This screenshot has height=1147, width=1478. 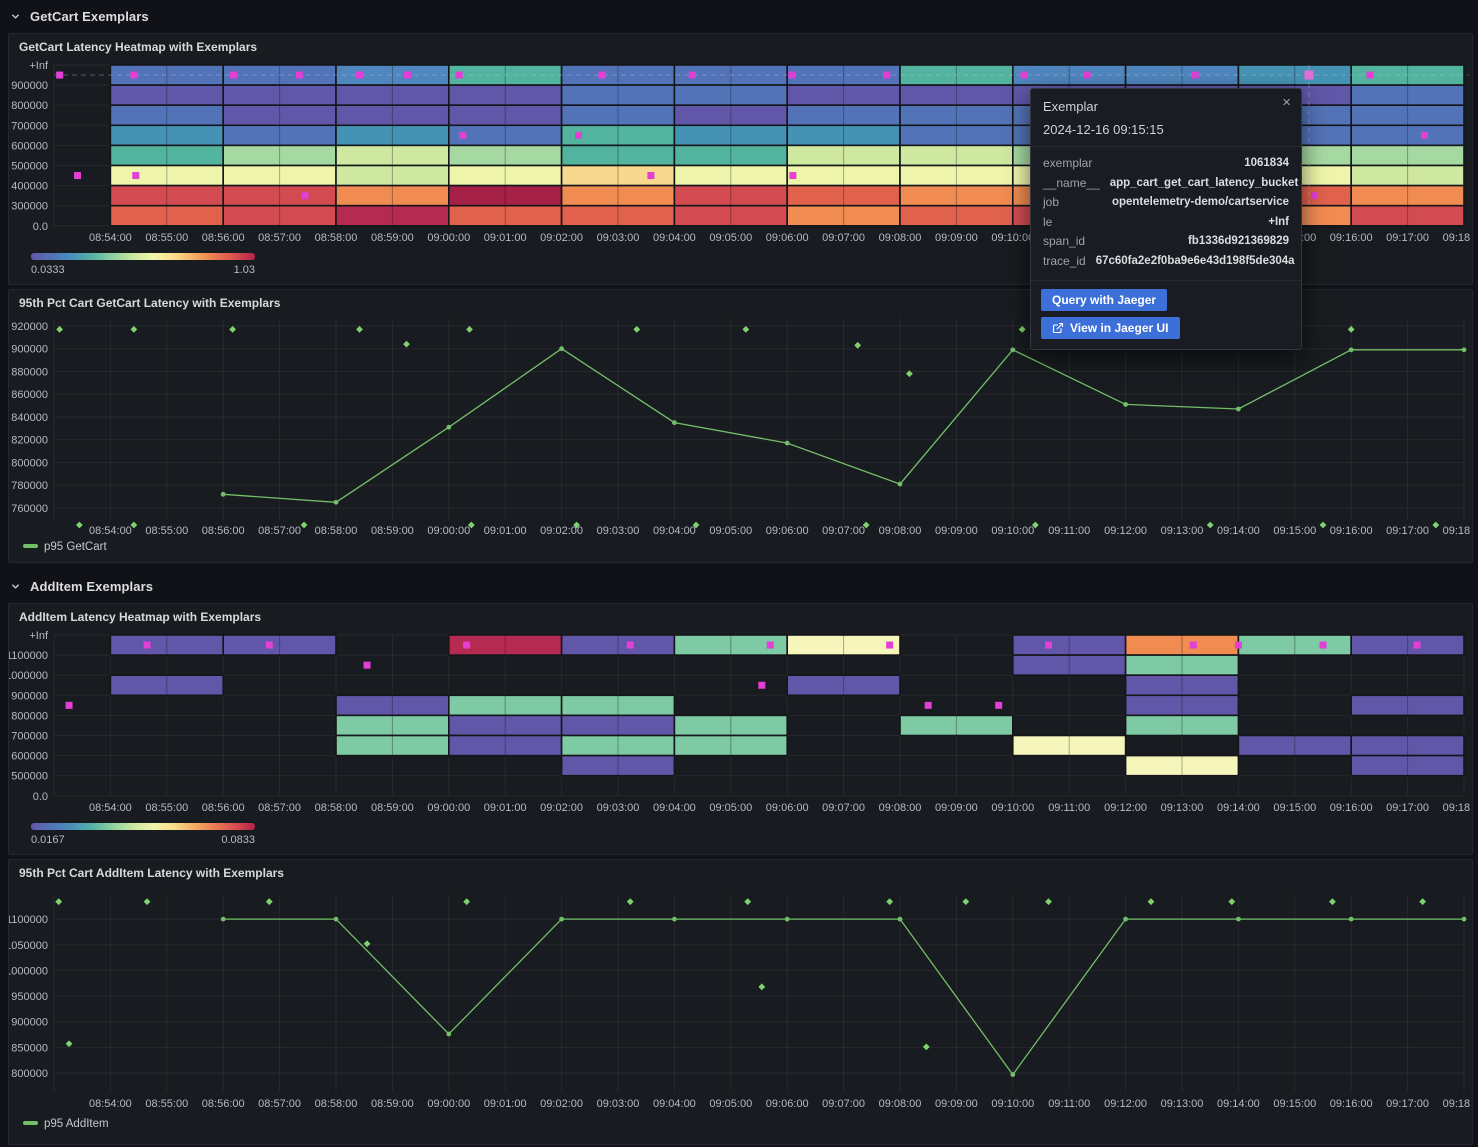 I want to click on query-with-jaeger-button: Query with Jaeger, so click(x=1104, y=300).